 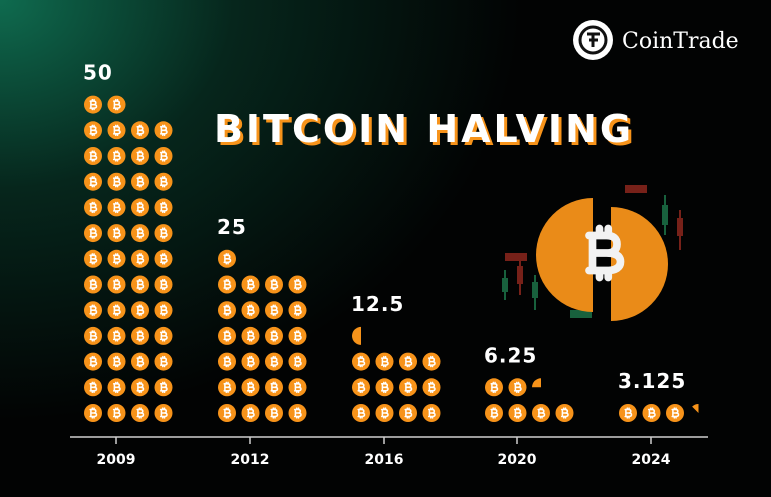 I want to click on value-label: 3.125, so click(x=652, y=381).